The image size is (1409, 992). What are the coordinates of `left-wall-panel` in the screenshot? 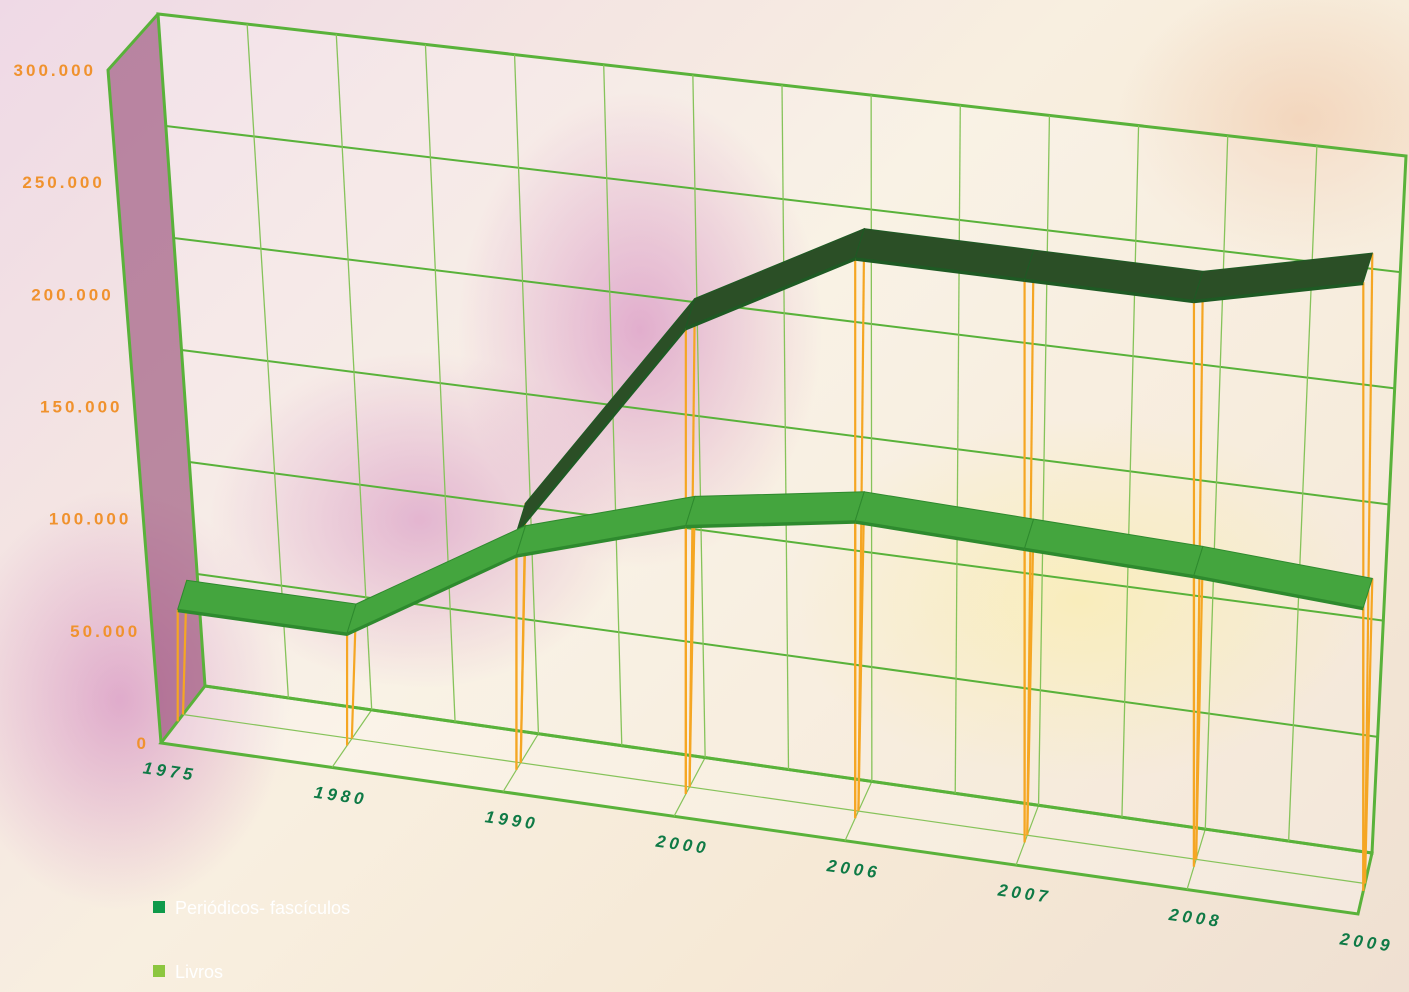 It's located at (156, 378).